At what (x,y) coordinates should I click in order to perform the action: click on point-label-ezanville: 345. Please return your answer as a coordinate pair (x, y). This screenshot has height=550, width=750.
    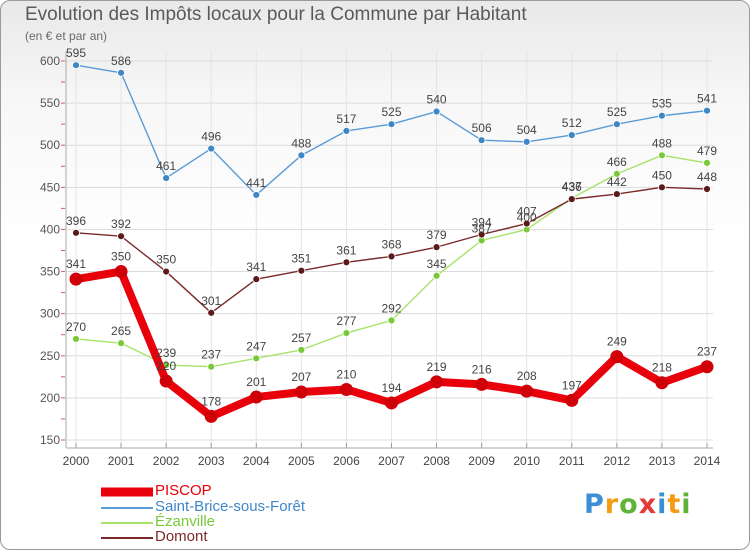
    Looking at the image, I should click on (437, 264).